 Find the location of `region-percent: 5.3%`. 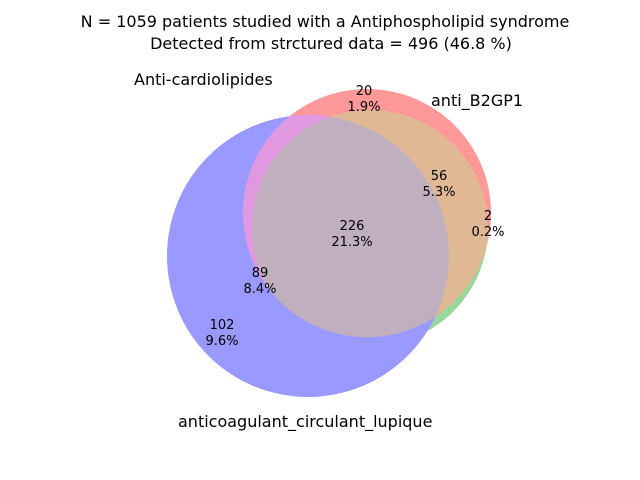

region-percent: 5.3% is located at coordinates (438, 192).